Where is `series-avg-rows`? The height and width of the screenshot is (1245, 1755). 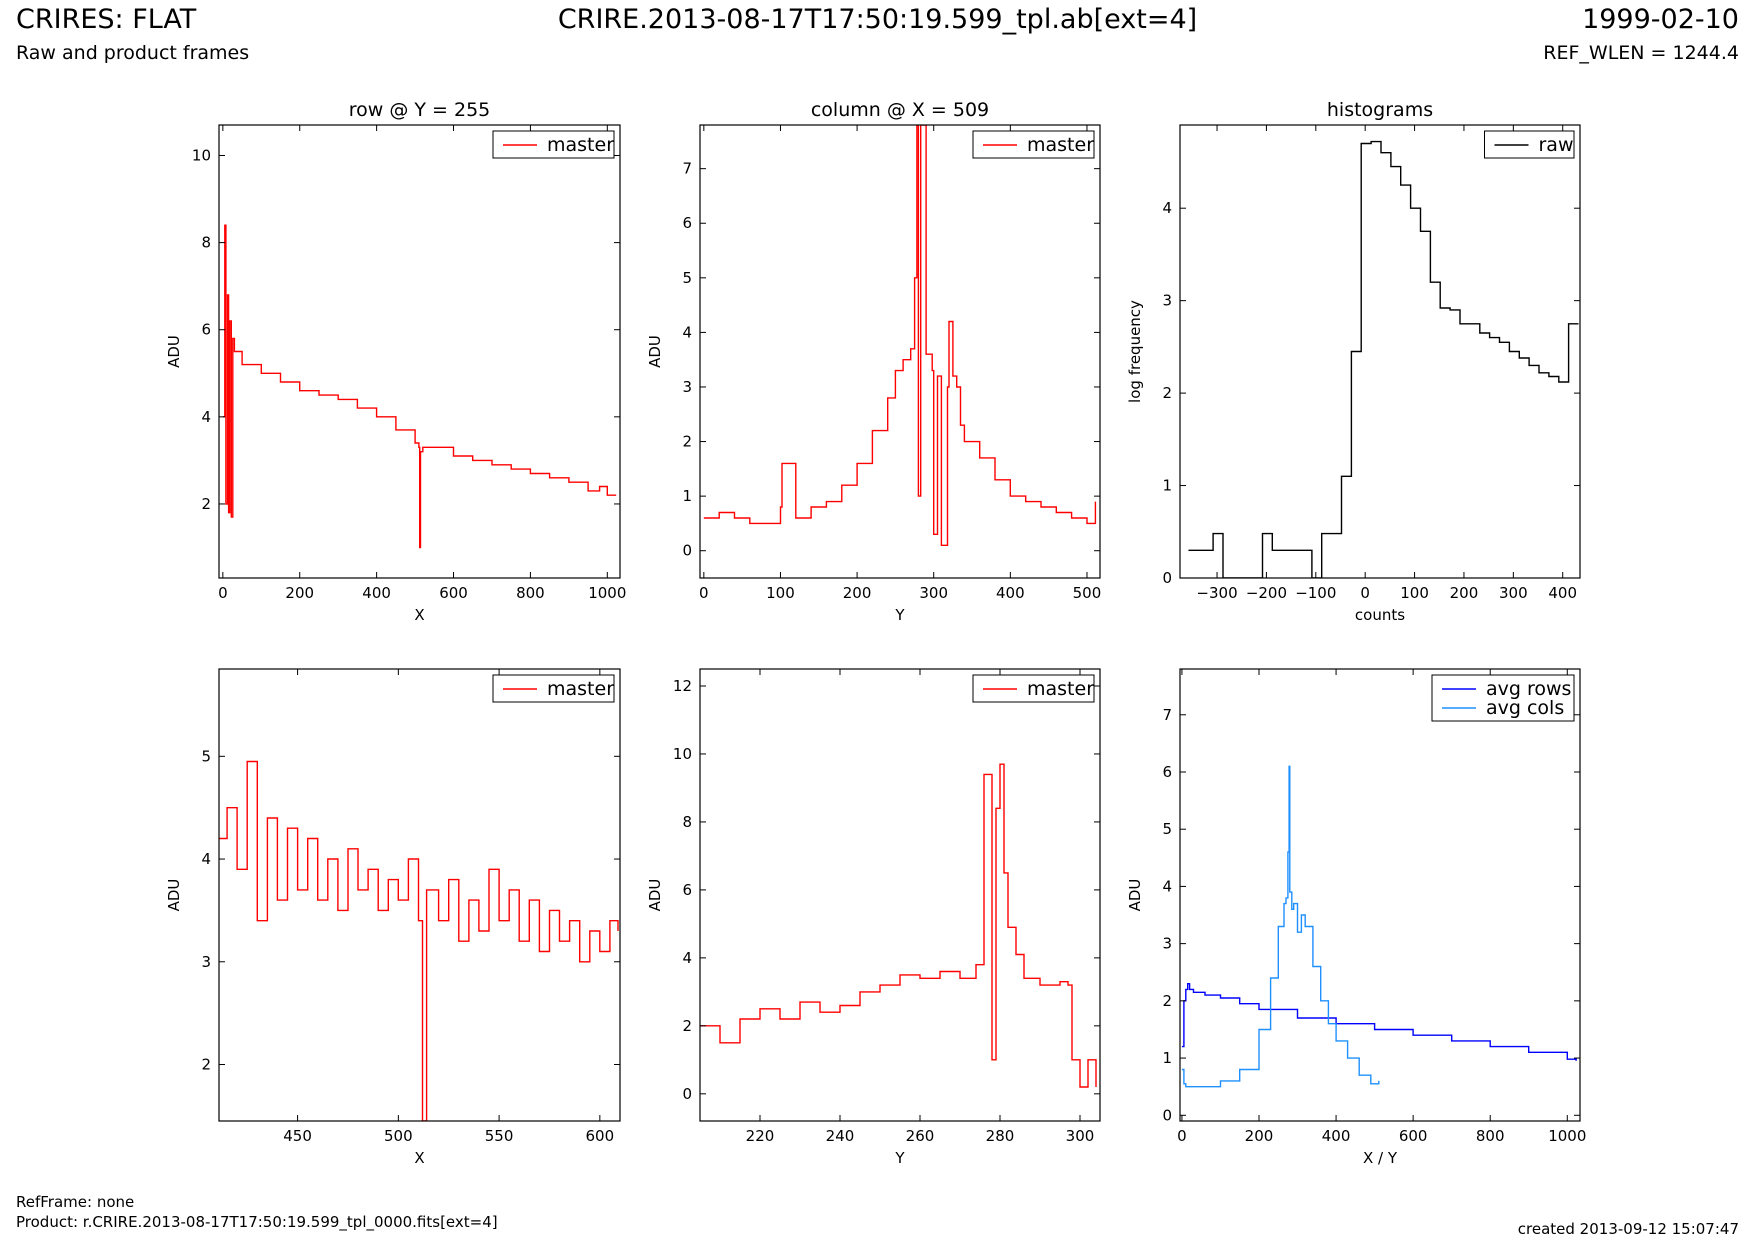
series-avg-rows is located at coordinates (1379, 1022).